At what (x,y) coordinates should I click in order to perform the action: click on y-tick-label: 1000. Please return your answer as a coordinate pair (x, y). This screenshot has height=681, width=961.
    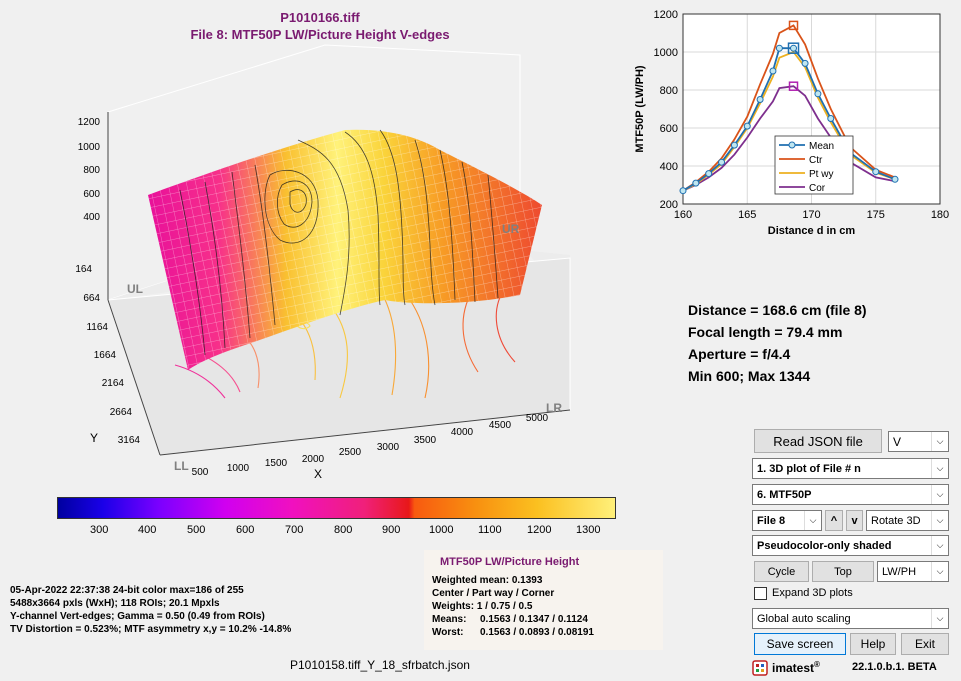
    Looking at the image, I should click on (666, 53).